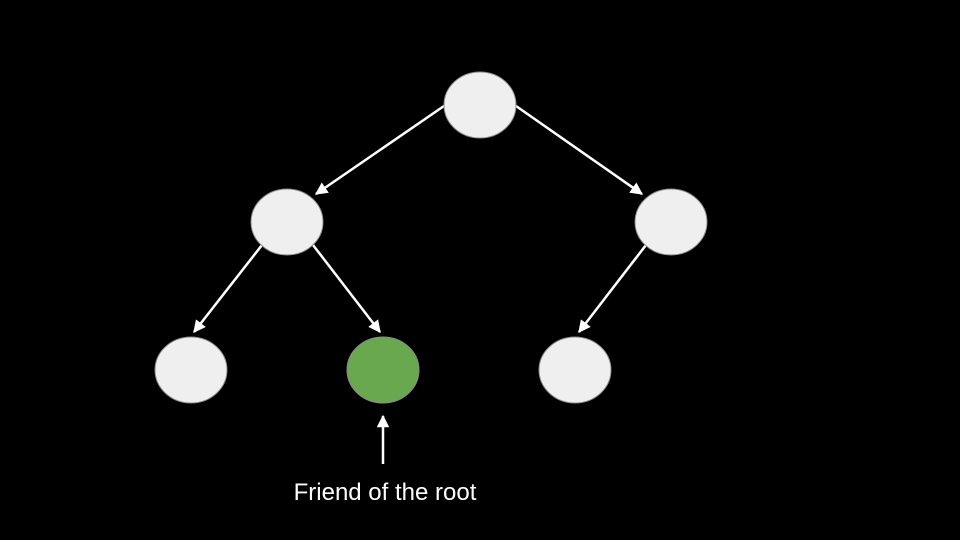 This screenshot has width=960, height=540. I want to click on tree-node-right-left, so click(575, 370).